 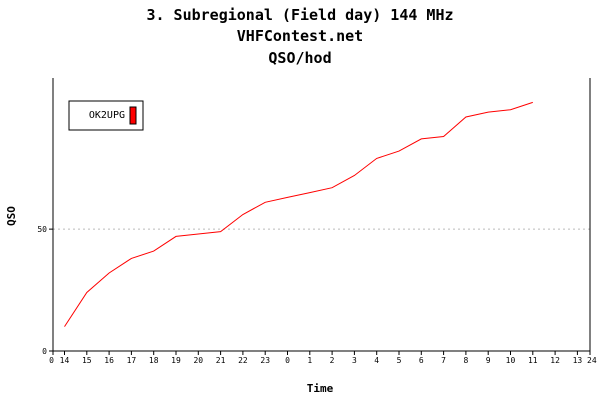 What do you see at coordinates (578, 360) in the screenshot?
I see `x-tick-label: 13` at bounding box center [578, 360].